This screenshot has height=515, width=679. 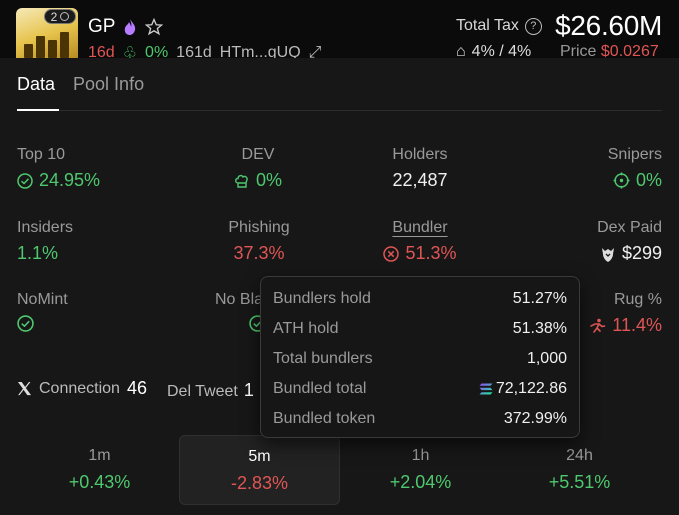 What do you see at coordinates (24, 388) in the screenshot?
I see `x-logo-icon` at bounding box center [24, 388].